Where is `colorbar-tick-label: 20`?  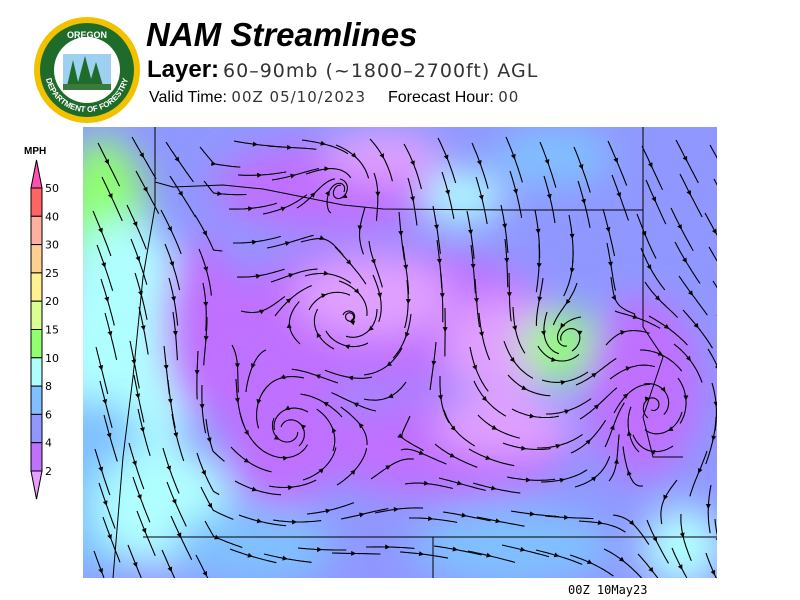
colorbar-tick-label: 20 is located at coordinates (52, 301).